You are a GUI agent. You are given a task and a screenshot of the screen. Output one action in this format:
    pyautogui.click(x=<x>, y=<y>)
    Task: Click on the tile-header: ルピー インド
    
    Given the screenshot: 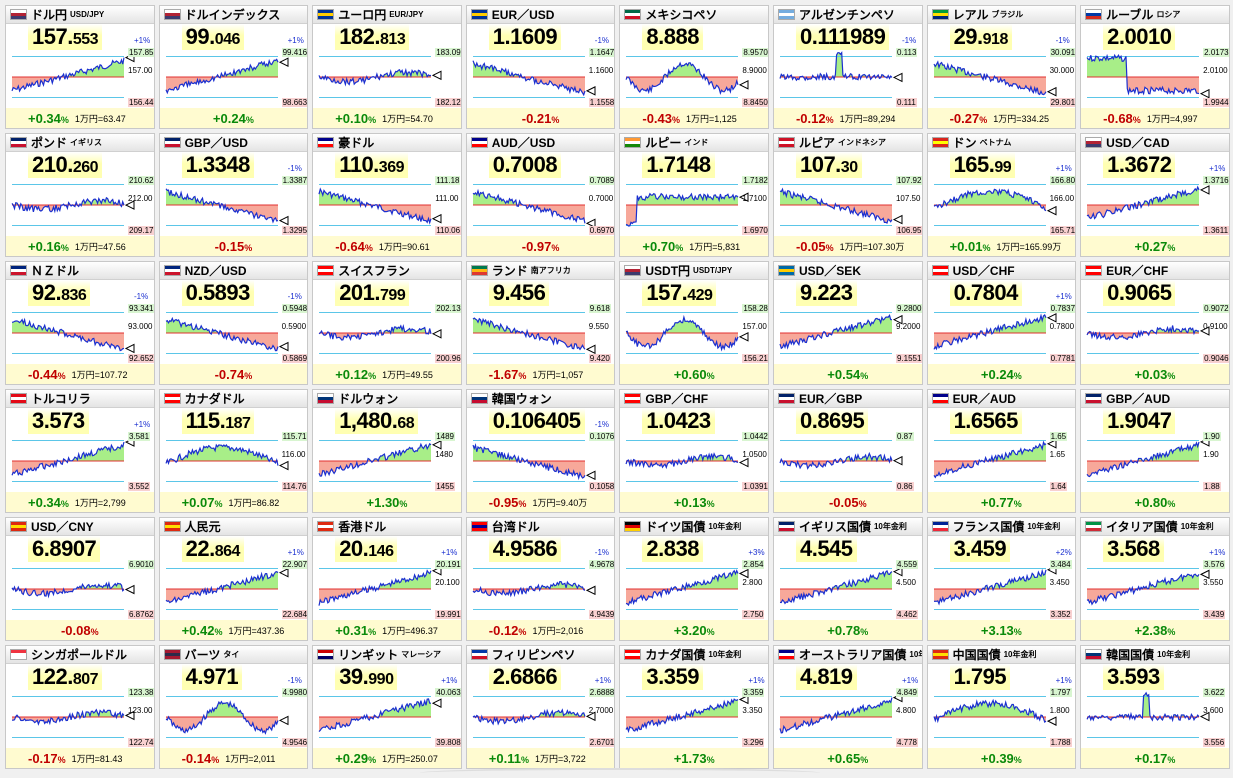 What is the action you would take?
    pyautogui.click(x=694, y=143)
    